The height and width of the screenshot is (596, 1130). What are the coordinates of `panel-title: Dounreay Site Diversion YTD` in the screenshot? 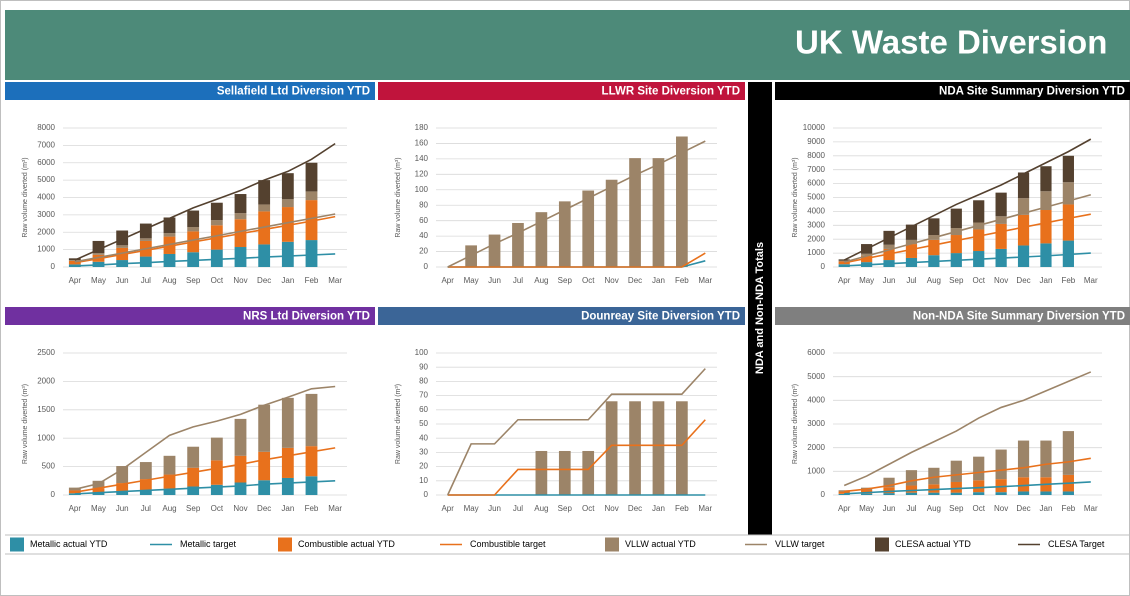 It's located at (660, 317).